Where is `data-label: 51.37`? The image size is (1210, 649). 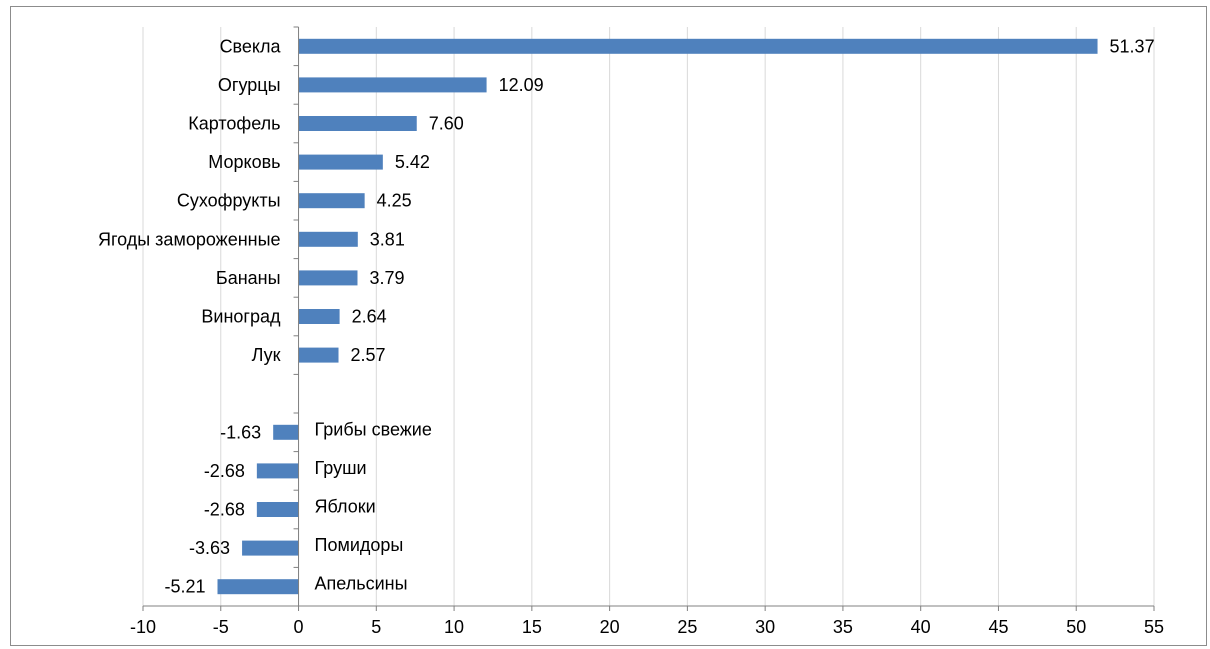
data-label: 51.37 is located at coordinates (1132, 46).